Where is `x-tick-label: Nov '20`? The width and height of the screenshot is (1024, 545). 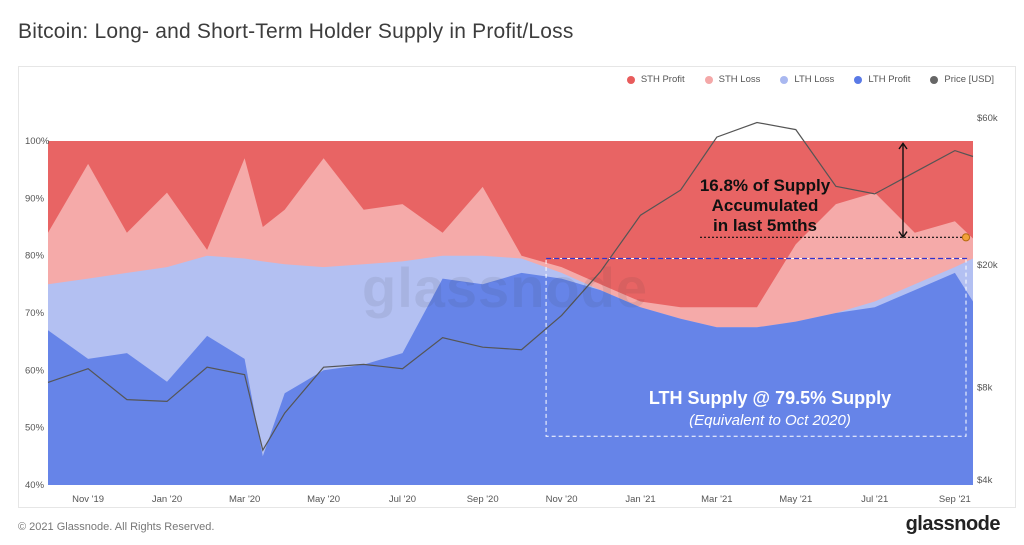
x-tick-label: Nov '20 is located at coordinates (562, 499).